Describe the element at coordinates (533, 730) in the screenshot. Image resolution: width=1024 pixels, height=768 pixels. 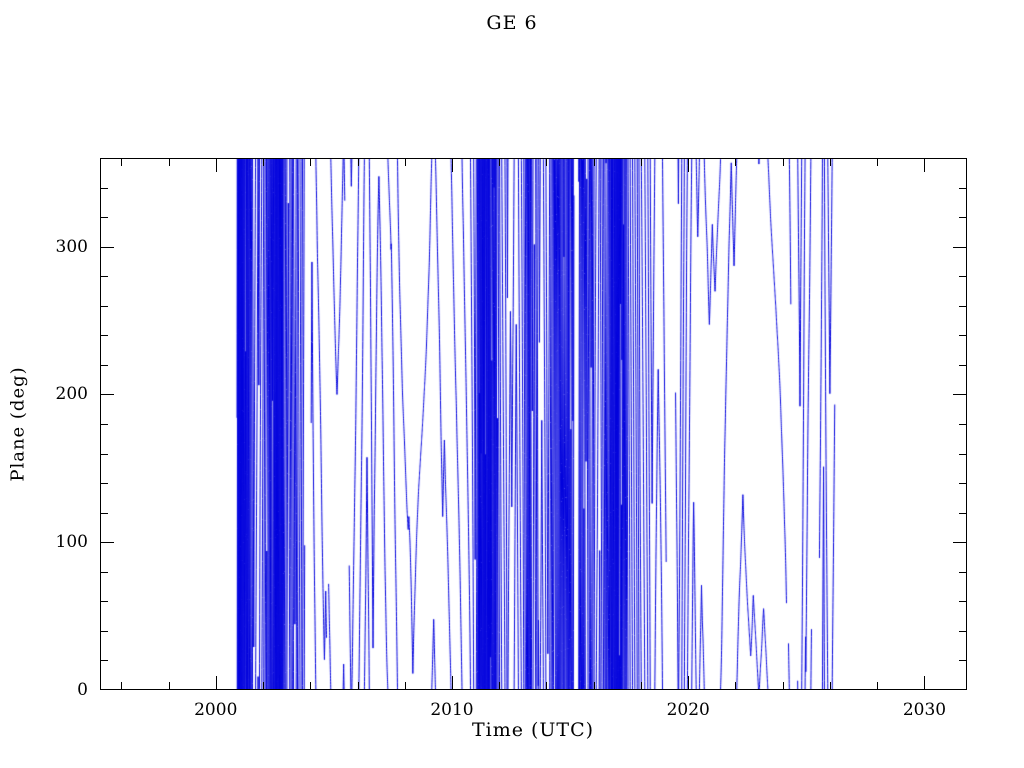
I see `x-axis-label: Time (UTC)` at that location.